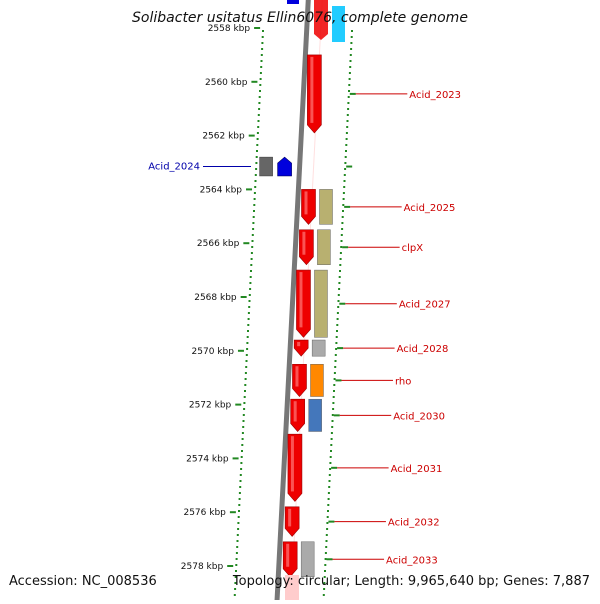  What do you see at coordinates (297, 415) in the screenshot?
I see `gene-arrow-Acid_2030` at bounding box center [297, 415].